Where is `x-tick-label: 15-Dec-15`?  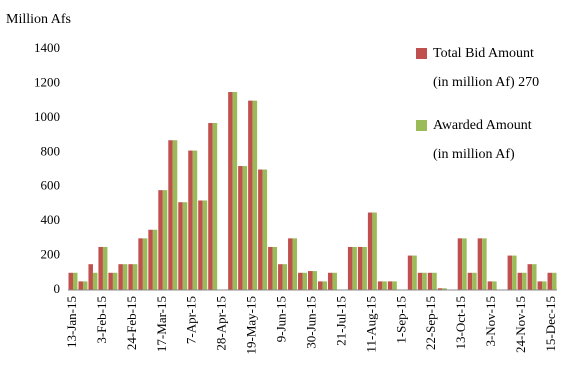
x-tick-label: 15-Dec-15 is located at coordinates (550, 324).